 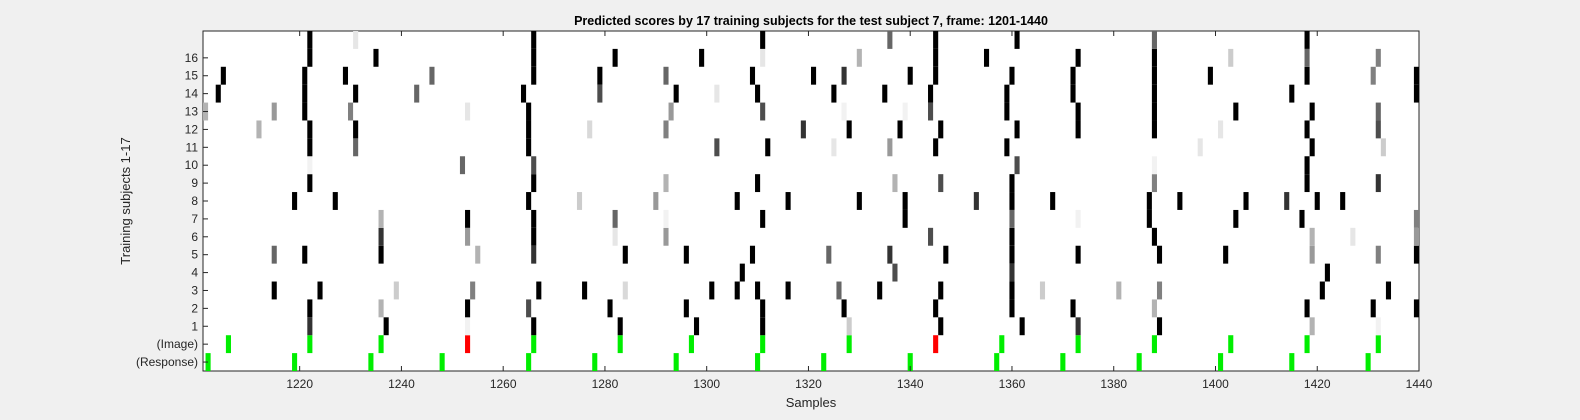 I want to click on x-tick-label: 1380, so click(x=1113, y=384).